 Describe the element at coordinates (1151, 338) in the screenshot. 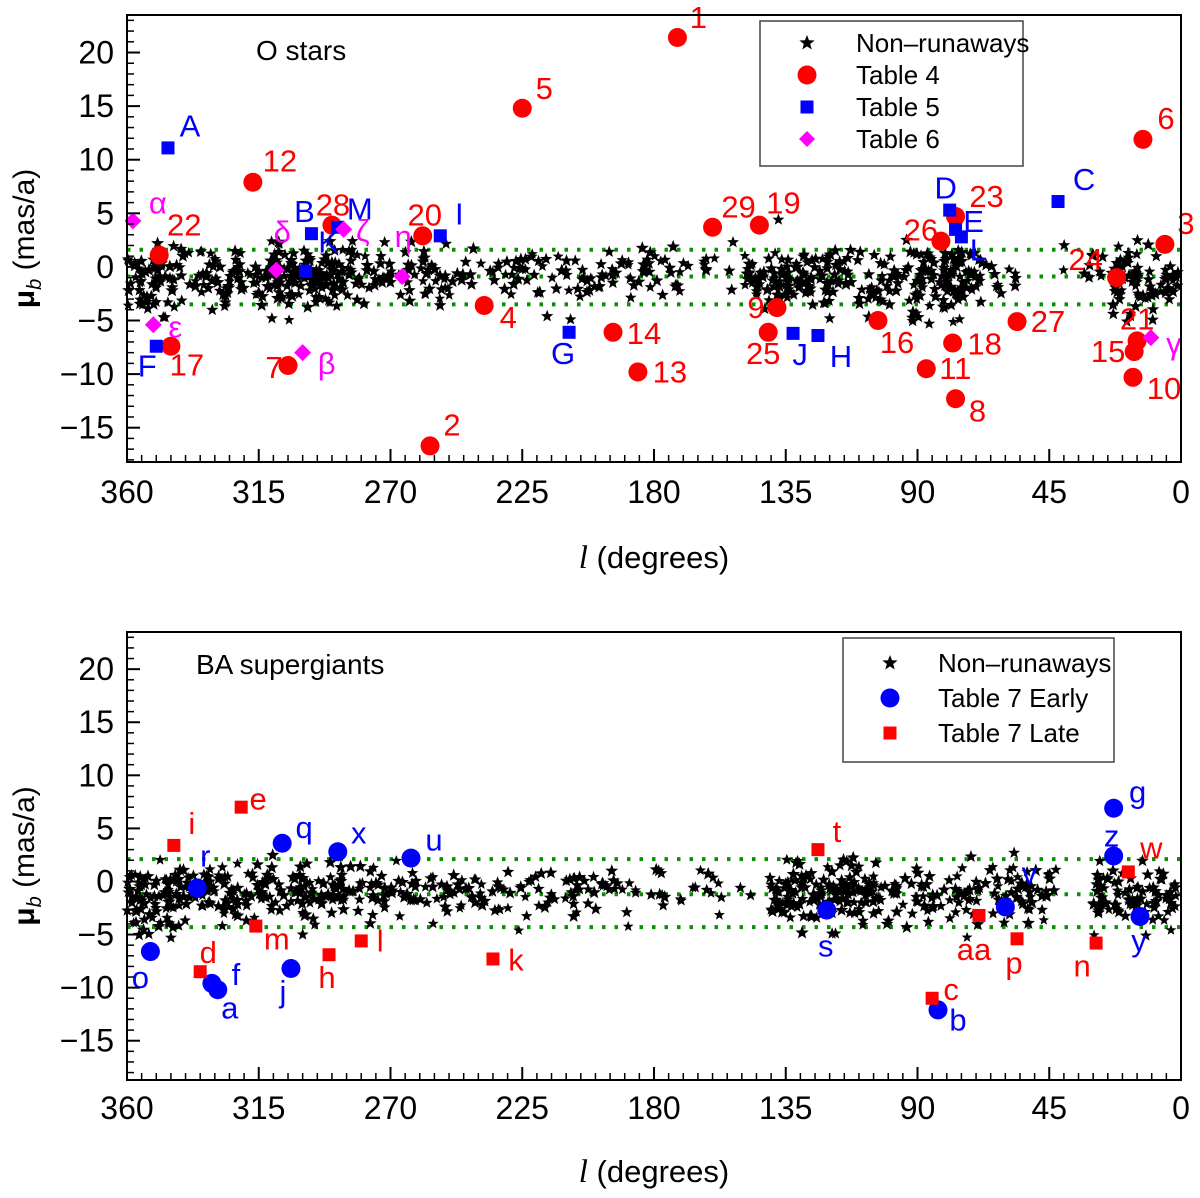

I see `runaway-point-γ` at that location.